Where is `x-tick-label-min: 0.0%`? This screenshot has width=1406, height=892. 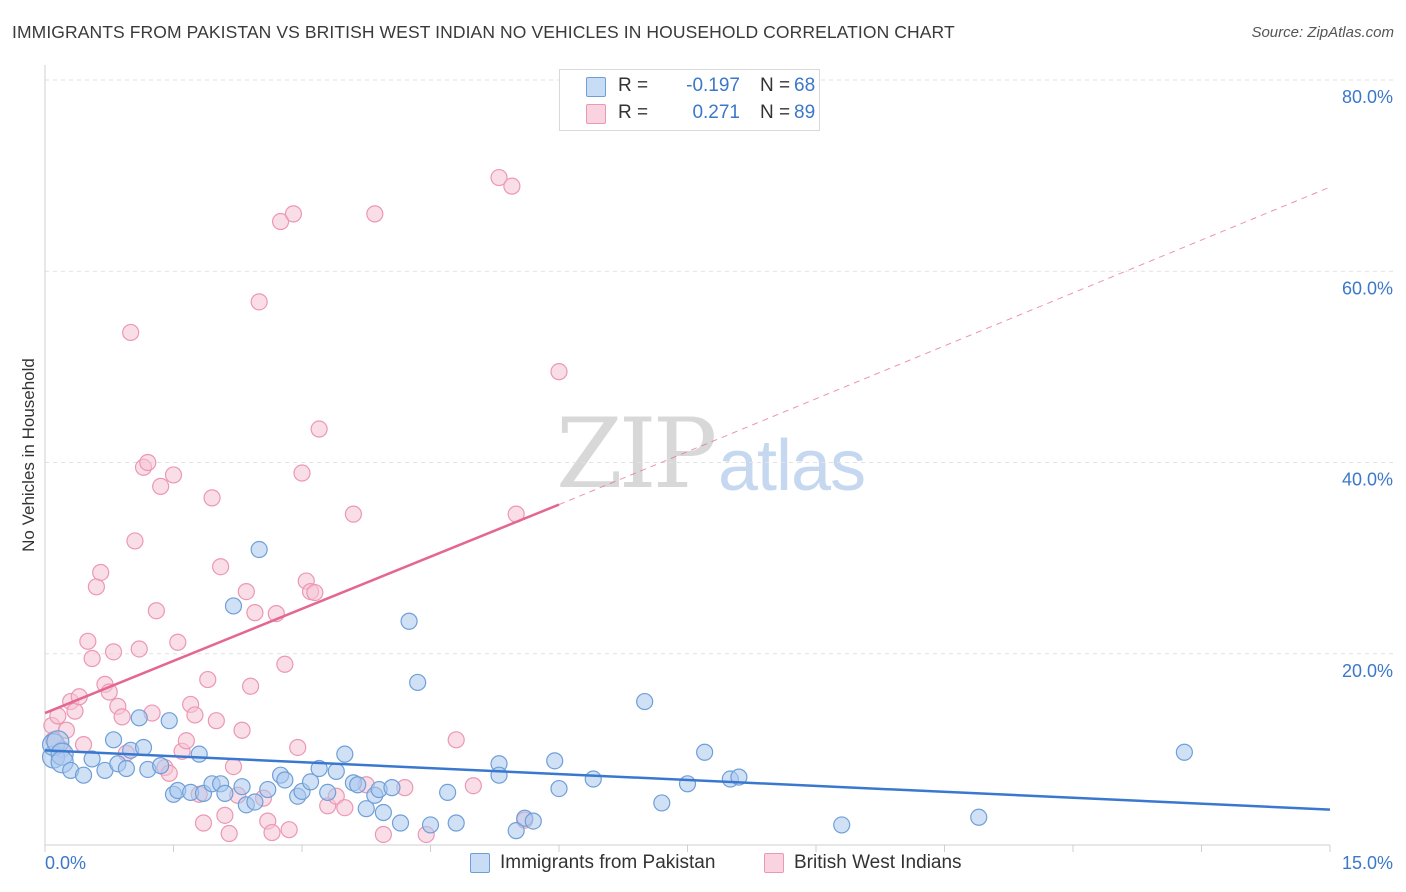
x-tick-label-min: 0.0% is located at coordinates (65, 863).